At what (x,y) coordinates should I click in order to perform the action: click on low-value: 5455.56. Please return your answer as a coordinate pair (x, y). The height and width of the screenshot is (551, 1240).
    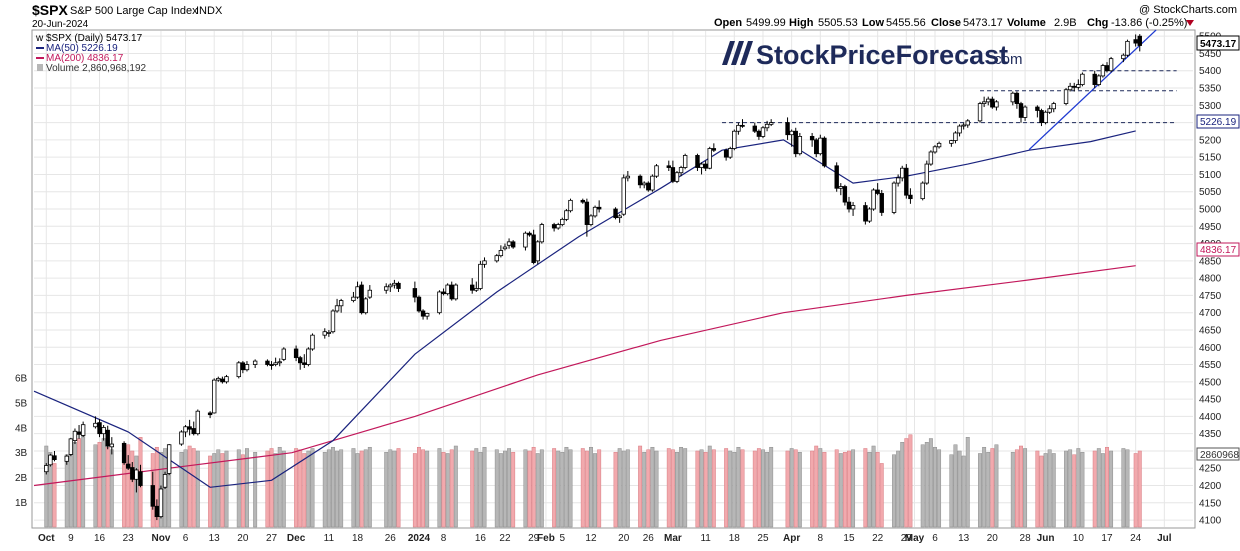
    Looking at the image, I should click on (906, 23).